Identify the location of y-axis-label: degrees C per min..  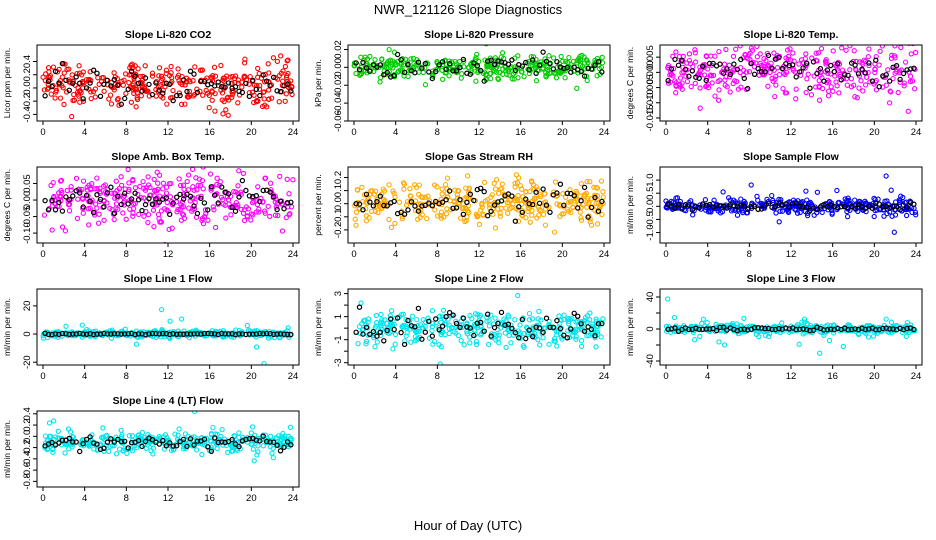
(7, 205).